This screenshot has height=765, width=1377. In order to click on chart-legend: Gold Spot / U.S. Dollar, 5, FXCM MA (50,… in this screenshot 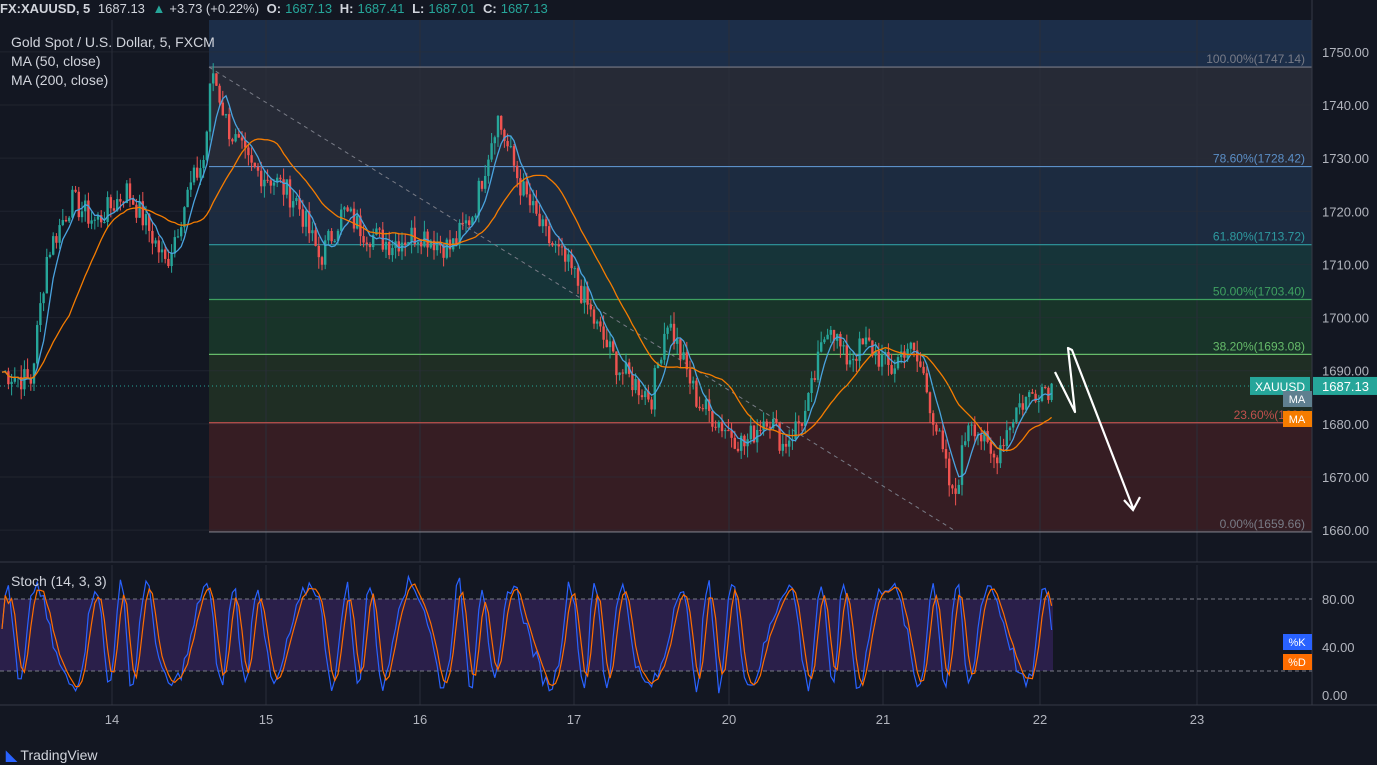, I will do `click(113, 61)`.